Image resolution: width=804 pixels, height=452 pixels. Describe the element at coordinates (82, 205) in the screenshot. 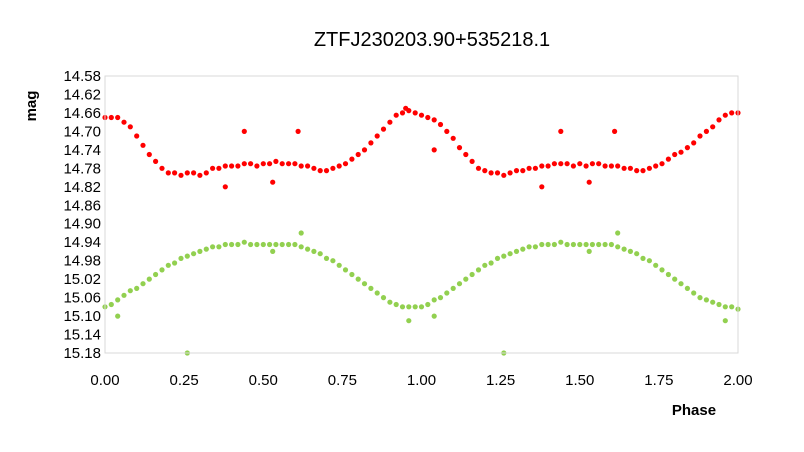

I see `y-tick-label: 14.86` at that location.